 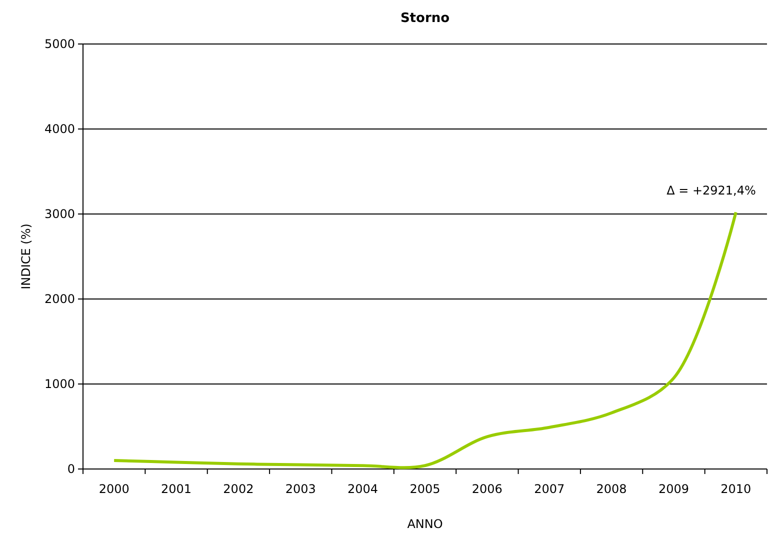 I want to click on x-tick-label: 2000, so click(x=114, y=489).